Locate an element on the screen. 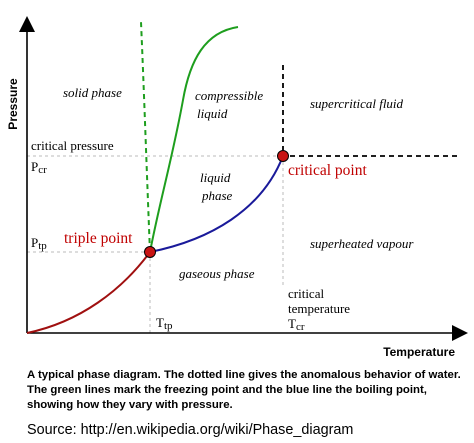  p-cr-label: Pcr is located at coordinates (39, 167).